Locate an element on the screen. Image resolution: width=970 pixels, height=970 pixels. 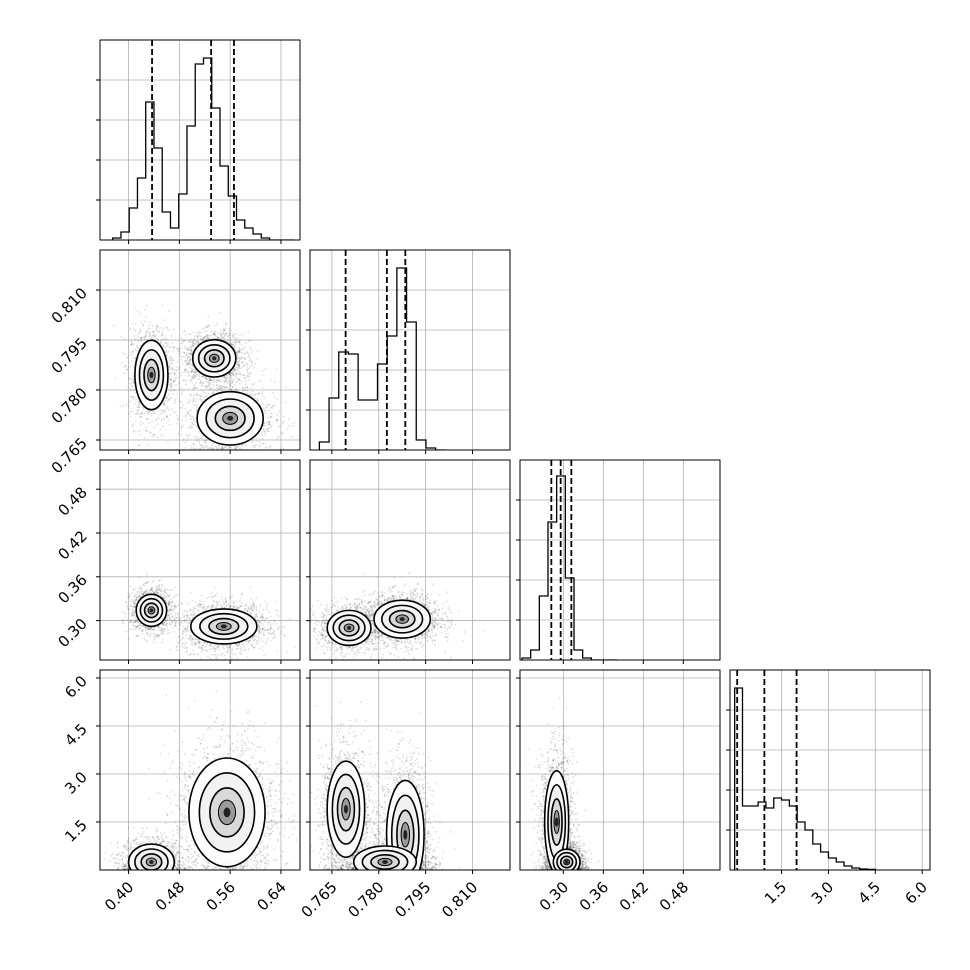
panel-p33: 1.5 3.0 4.5 6.0 is located at coordinates (828, 788).